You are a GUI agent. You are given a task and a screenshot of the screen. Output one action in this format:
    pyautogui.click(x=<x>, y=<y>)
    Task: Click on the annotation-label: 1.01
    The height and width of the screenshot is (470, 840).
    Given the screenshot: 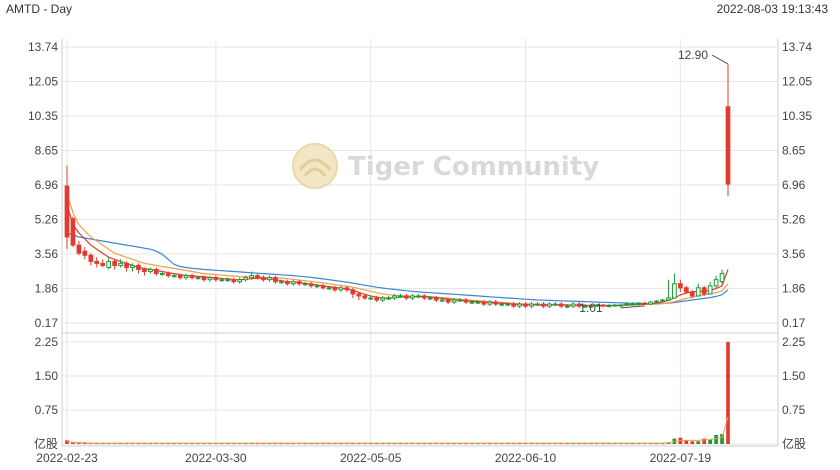 What is the action you would take?
    pyautogui.click(x=591, y=308)
    